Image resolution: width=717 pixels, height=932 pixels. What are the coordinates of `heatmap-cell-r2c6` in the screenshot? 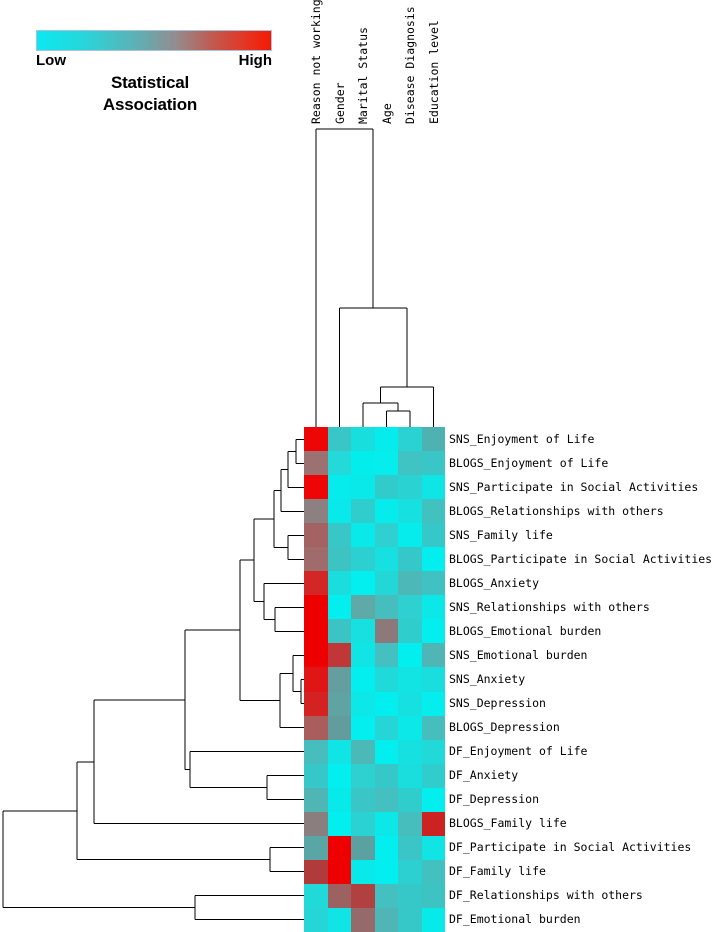 It's located at (433, 463).